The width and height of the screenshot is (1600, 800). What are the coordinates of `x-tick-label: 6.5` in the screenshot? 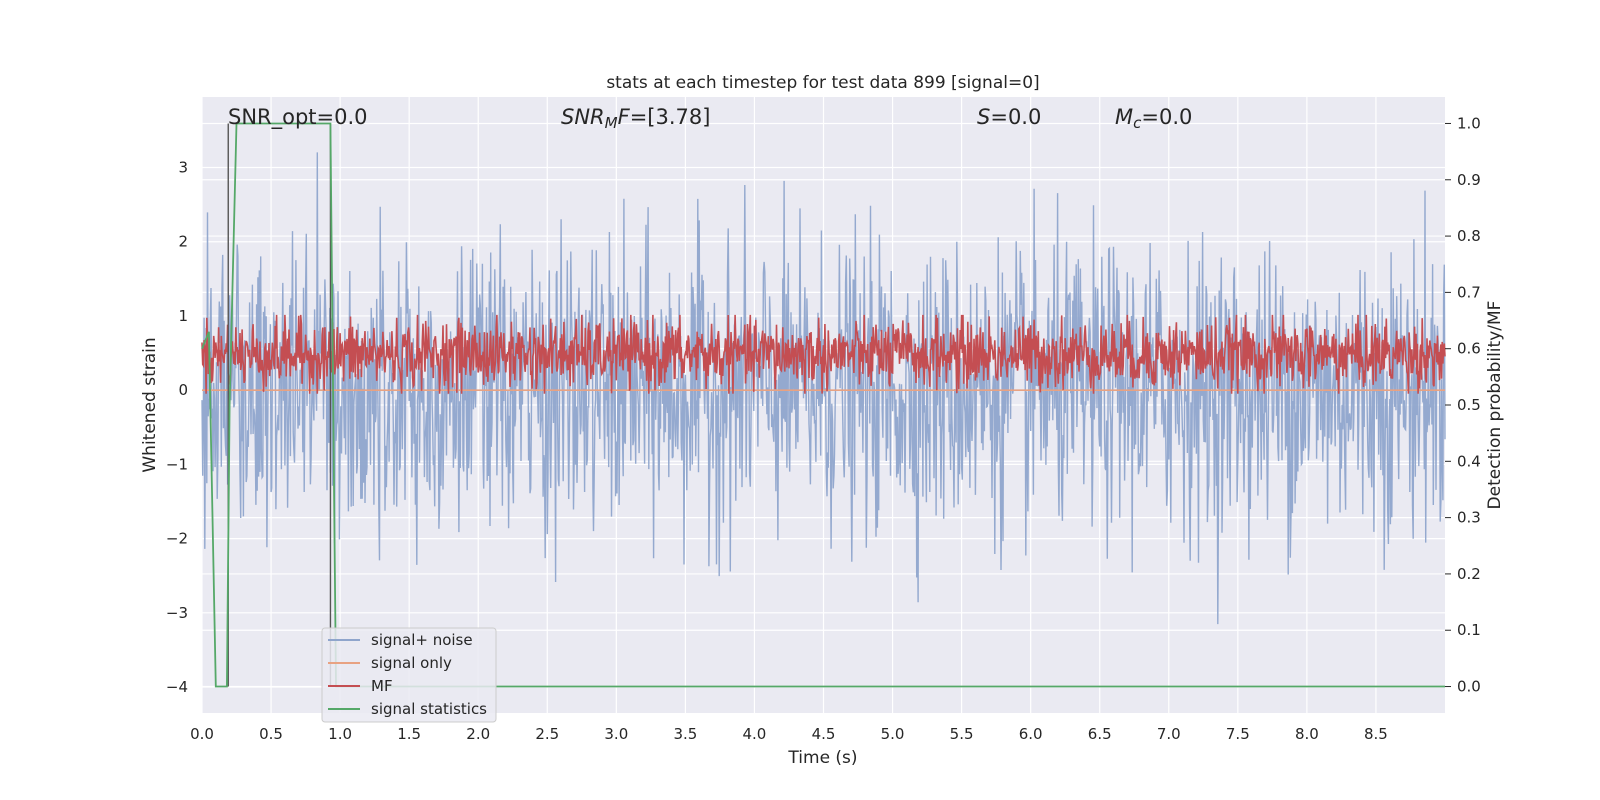 It's located at (1100, 734).